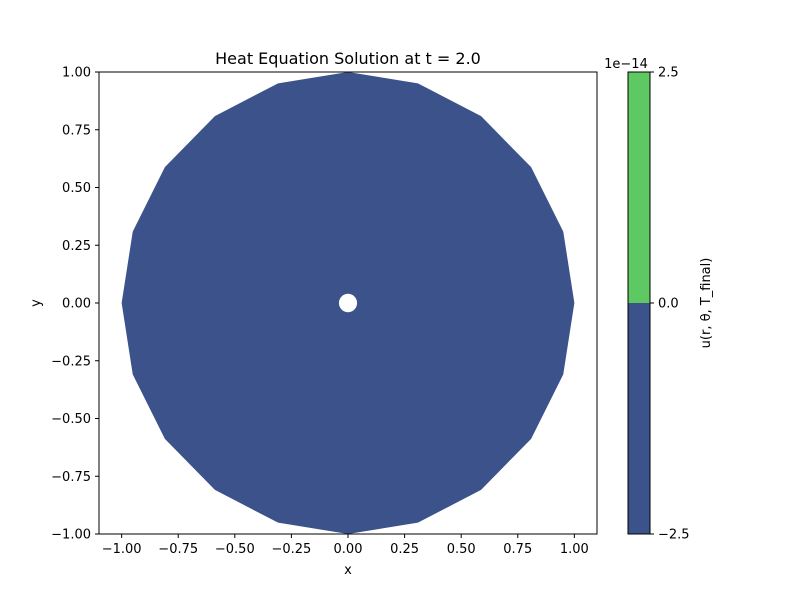  What do you see at coordinates (76, 130) in the screenshot?
I see `y-tick-label: 0.75` at bounding box center [76, 130].